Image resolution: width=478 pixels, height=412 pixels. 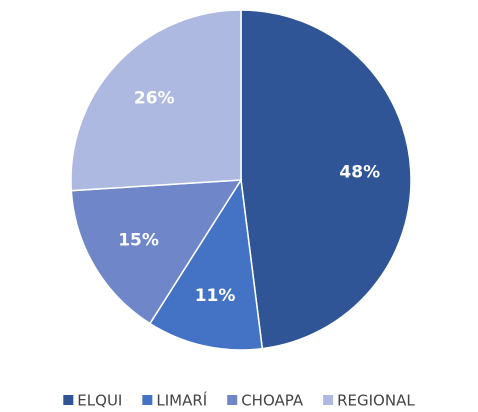 What do you see at coordinates (99, 401) in the screenshot?
I see `legend-label: ELQUI` at bounding box center [99, 401].